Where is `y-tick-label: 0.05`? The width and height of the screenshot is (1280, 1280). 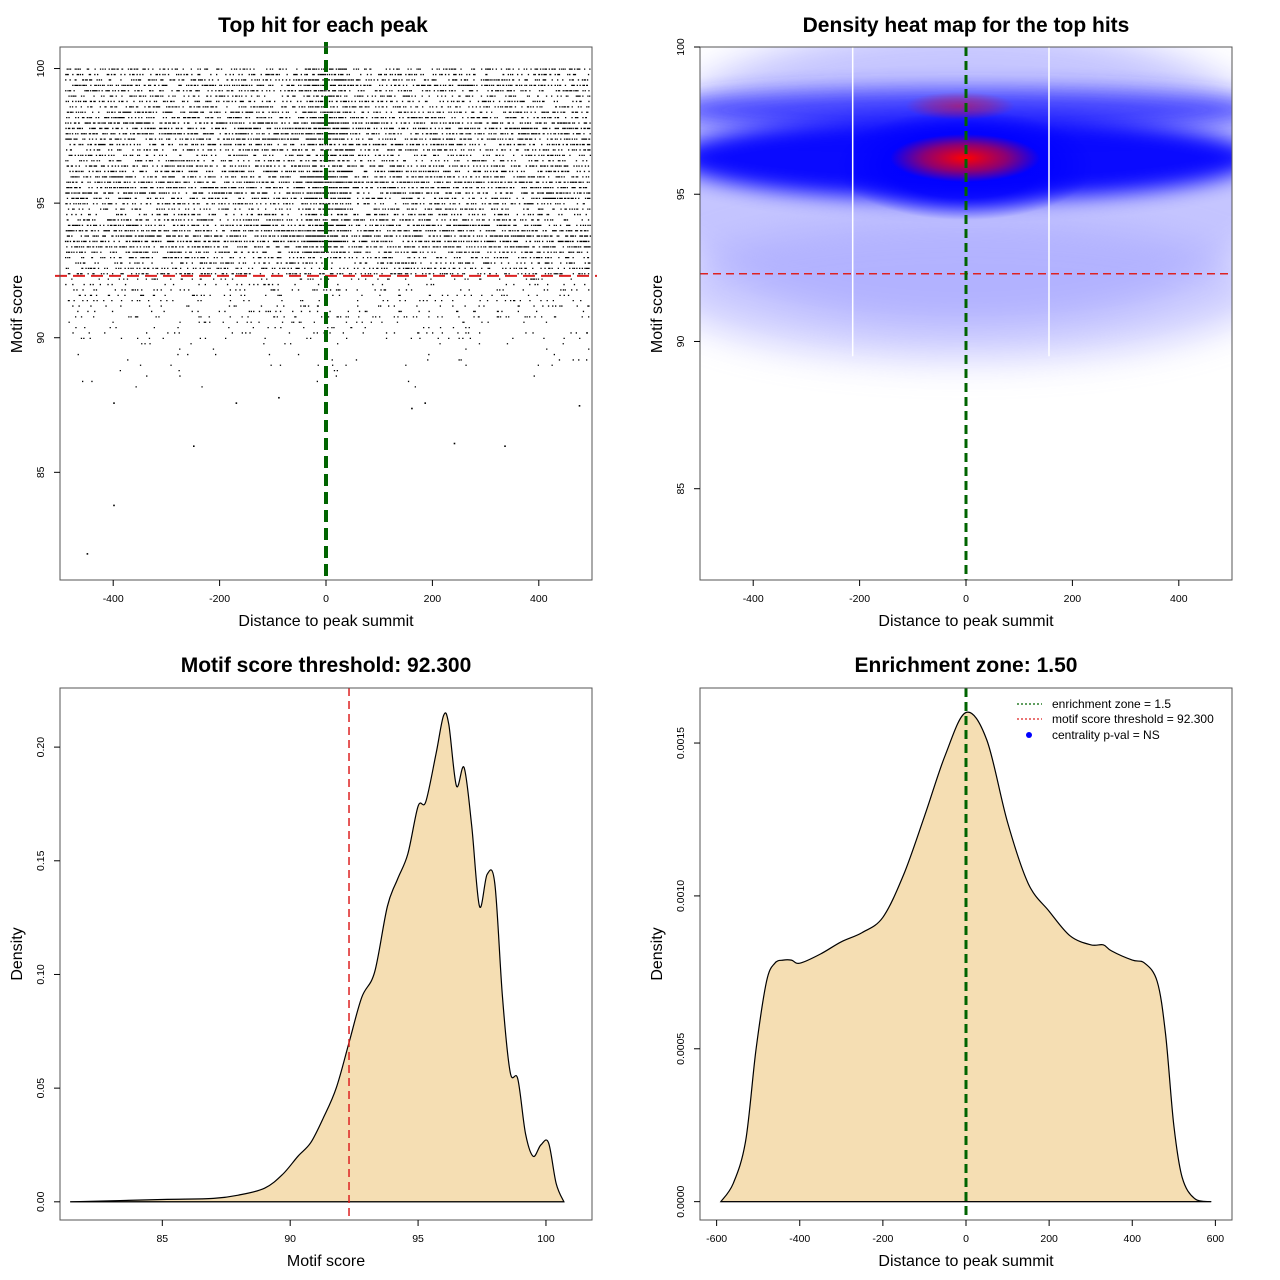
y-tick-label: 0.05 is located at coordinates (41, 1088).